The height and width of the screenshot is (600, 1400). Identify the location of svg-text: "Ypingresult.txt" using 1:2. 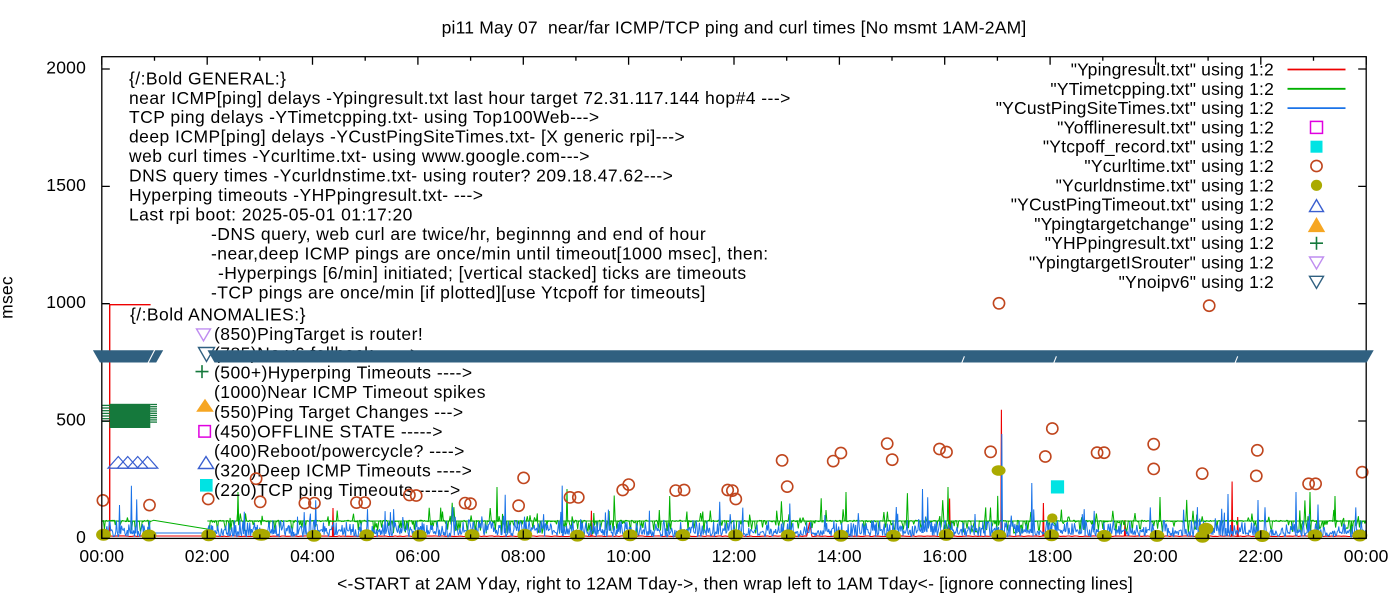
(1172, 70).